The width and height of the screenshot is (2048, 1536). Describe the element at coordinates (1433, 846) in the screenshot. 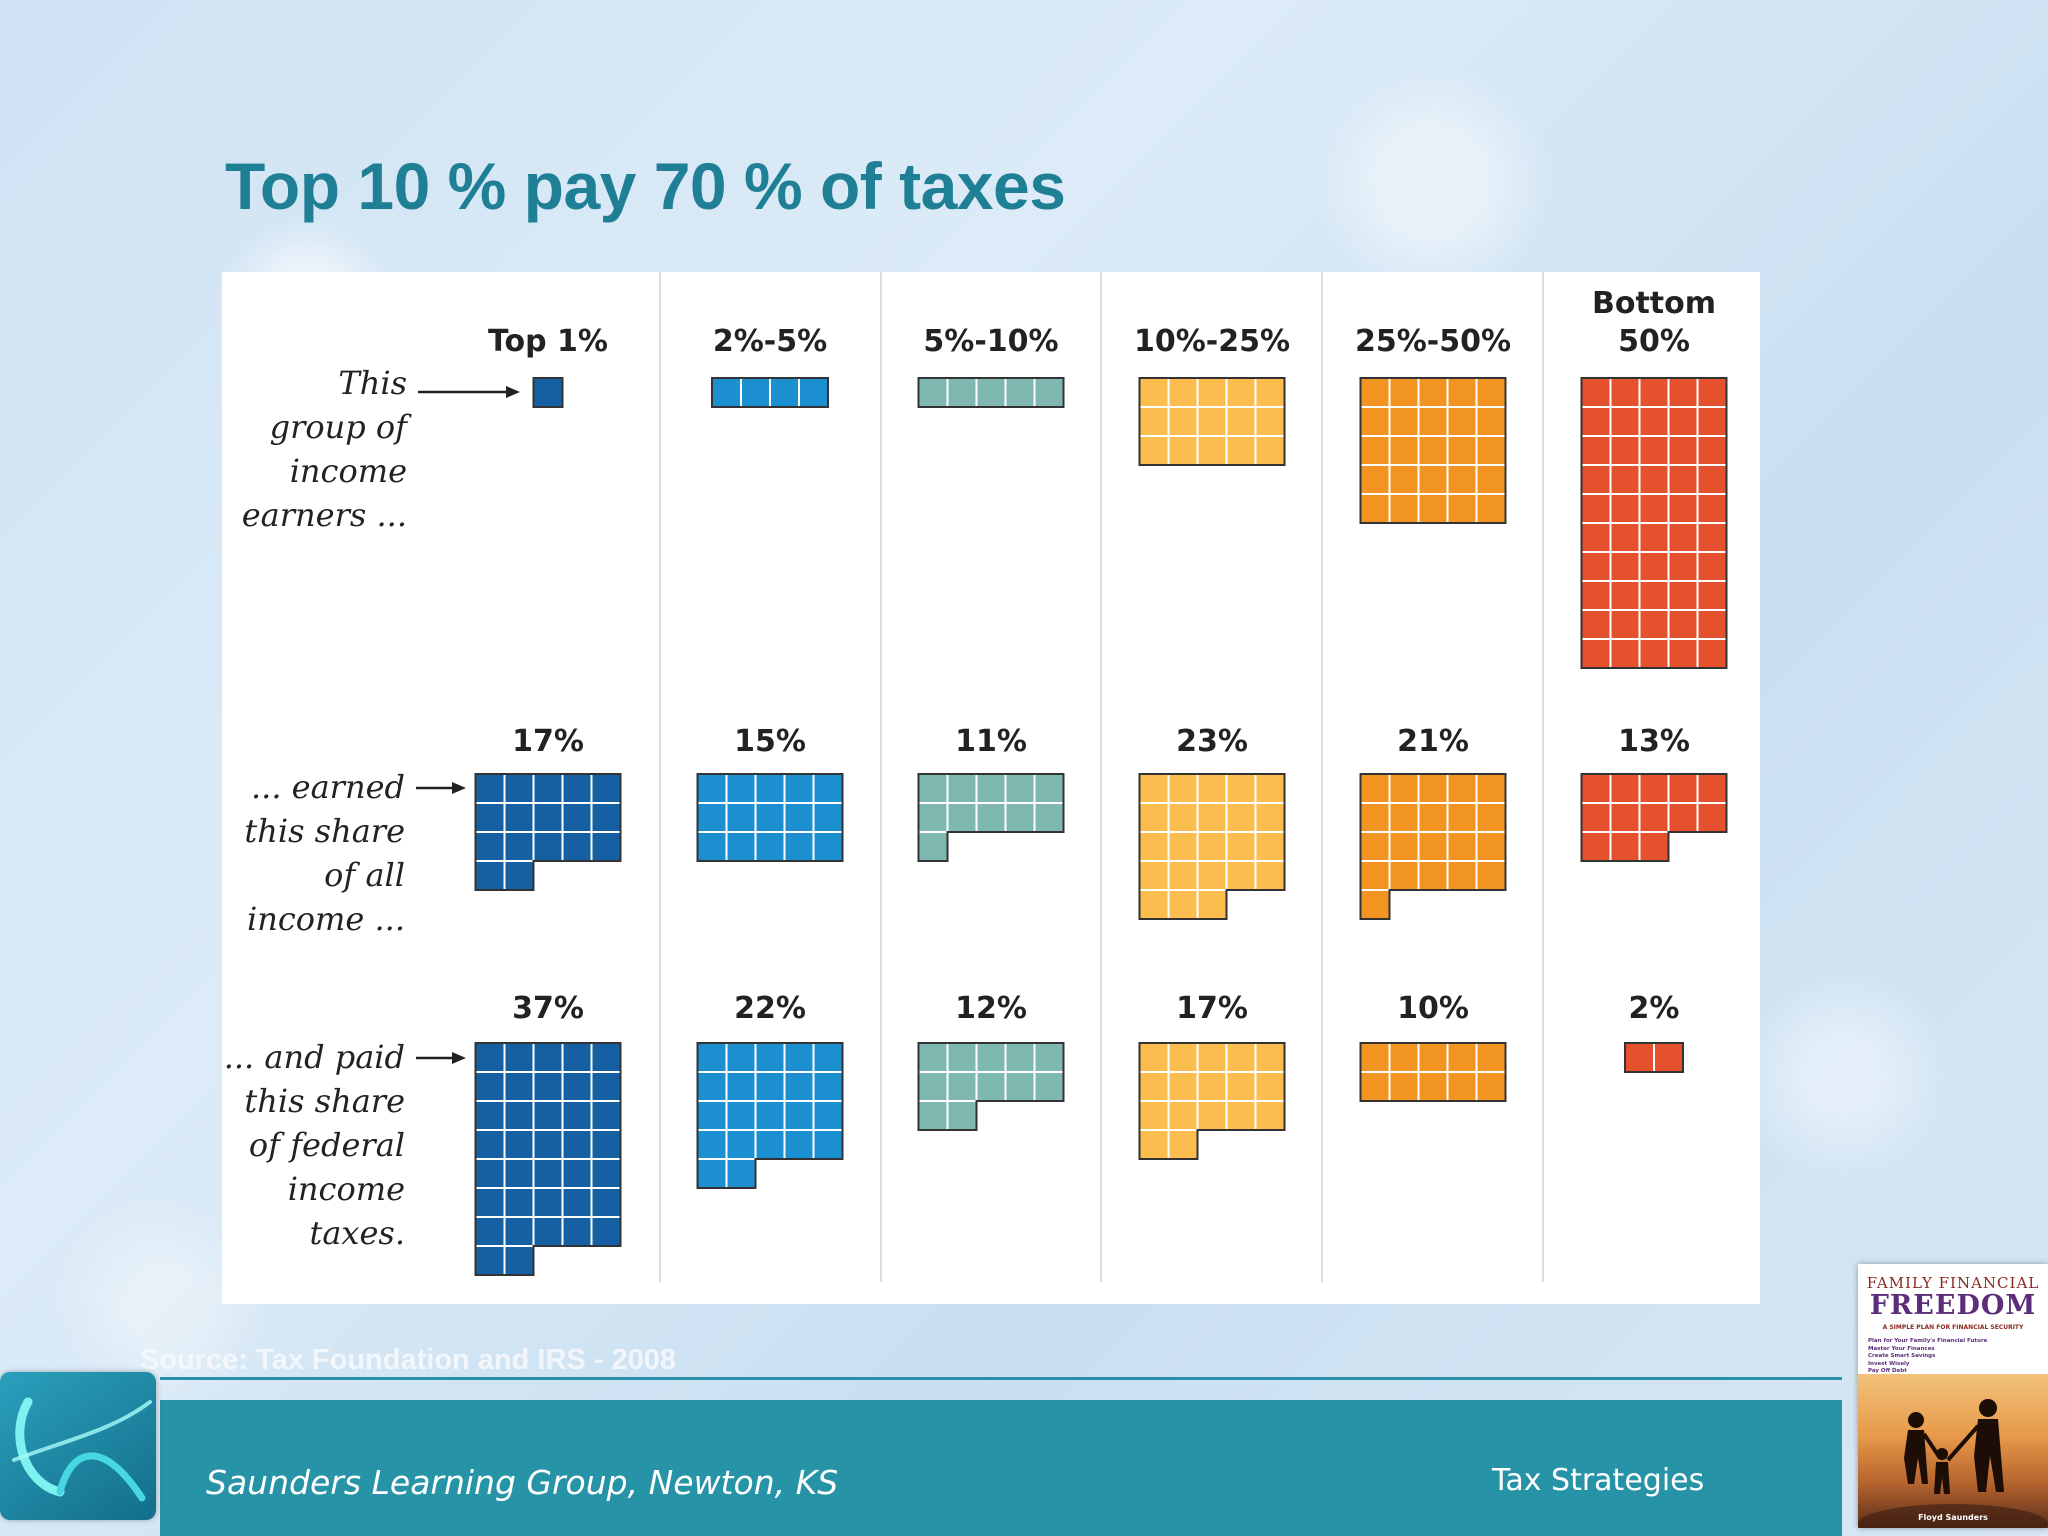

I see `income-share-waffle` at that location.